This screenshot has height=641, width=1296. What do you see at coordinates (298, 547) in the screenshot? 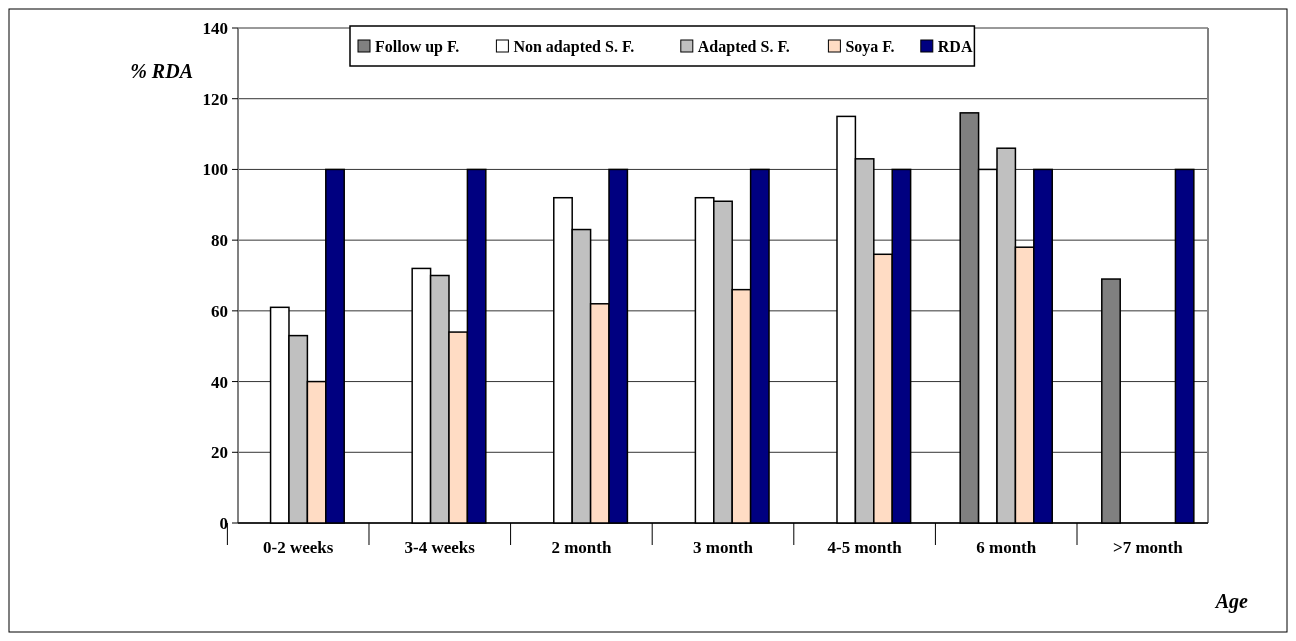
I see `x-tick-label: 0-2 weeks` at bounding box center [298, 547].